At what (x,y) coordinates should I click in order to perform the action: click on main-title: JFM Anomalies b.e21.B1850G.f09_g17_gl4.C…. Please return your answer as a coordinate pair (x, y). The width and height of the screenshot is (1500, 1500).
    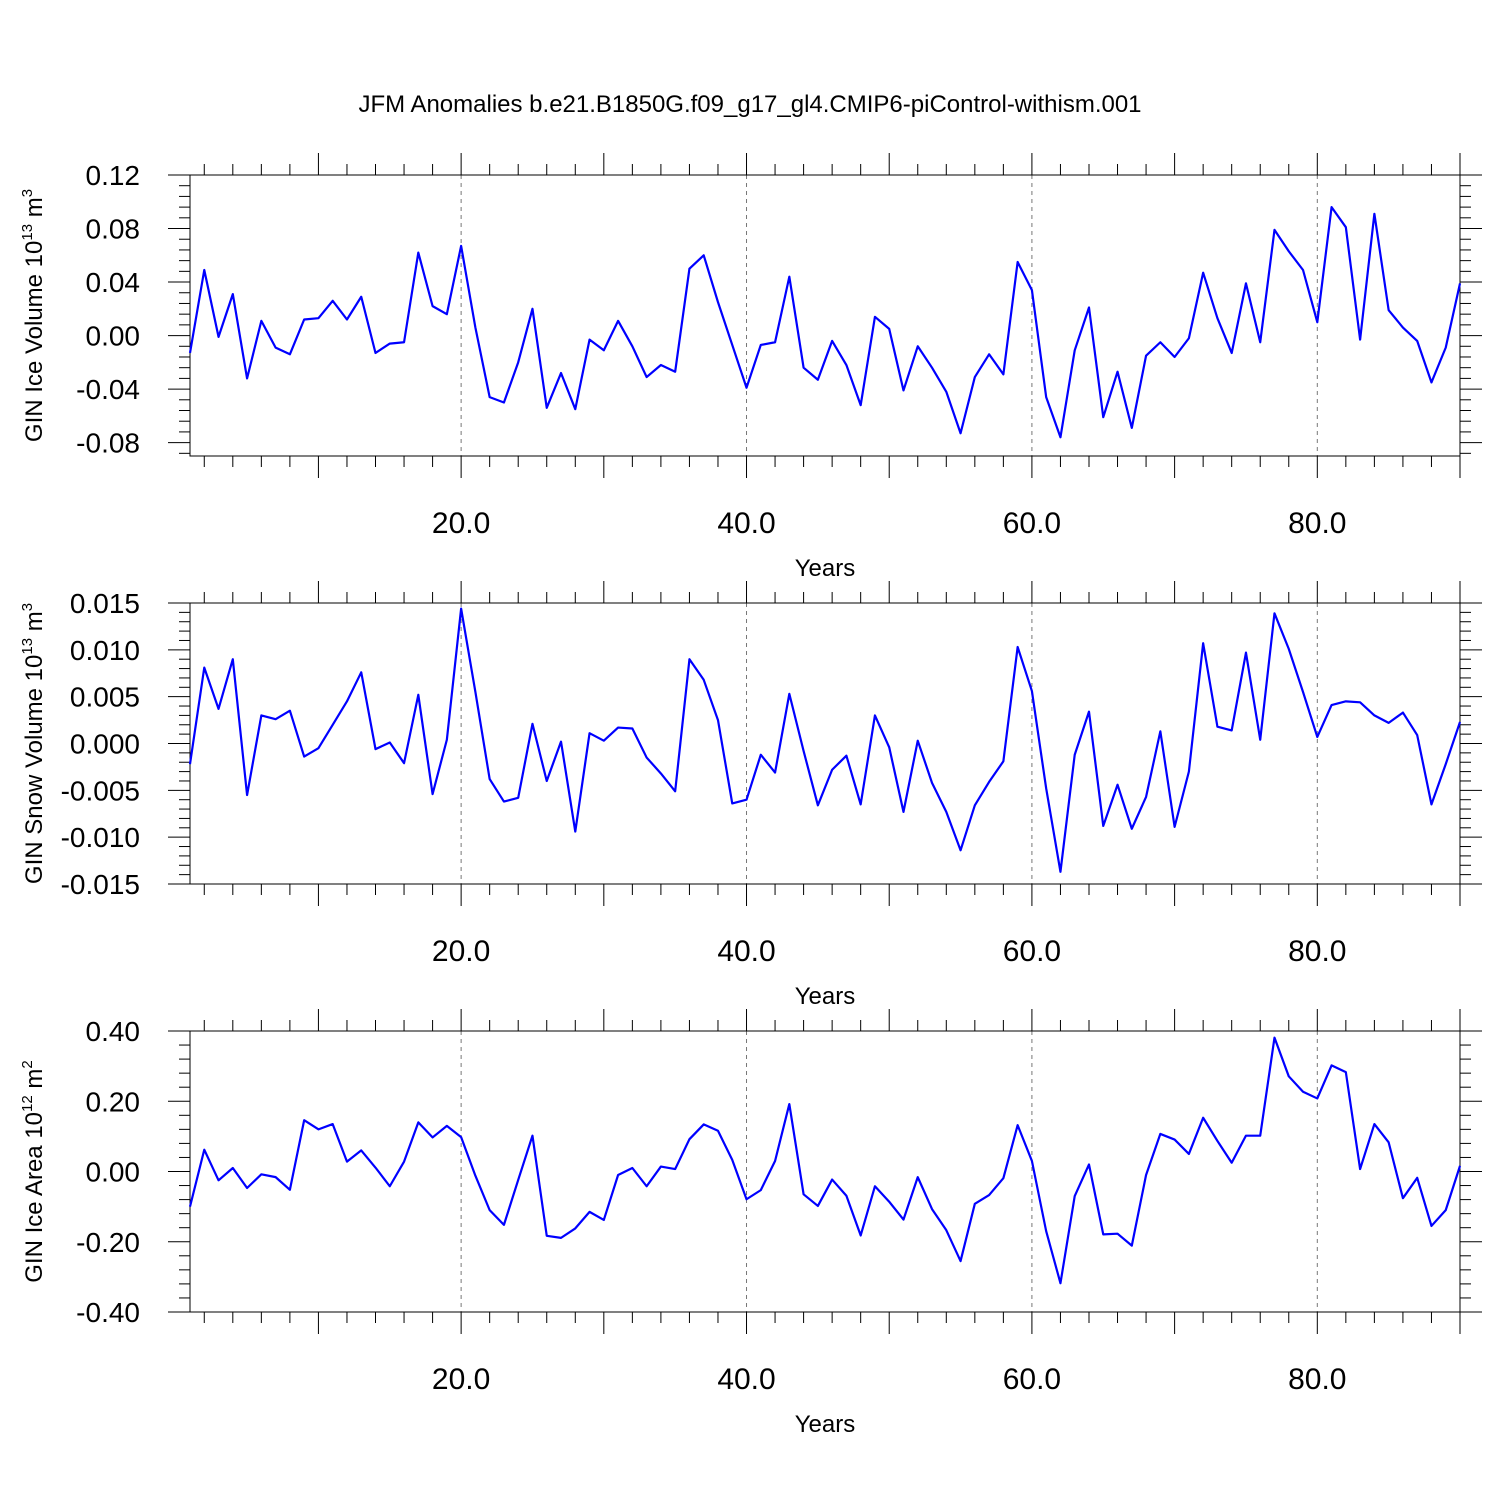
    Looking at the image, I should click on (749, 104).